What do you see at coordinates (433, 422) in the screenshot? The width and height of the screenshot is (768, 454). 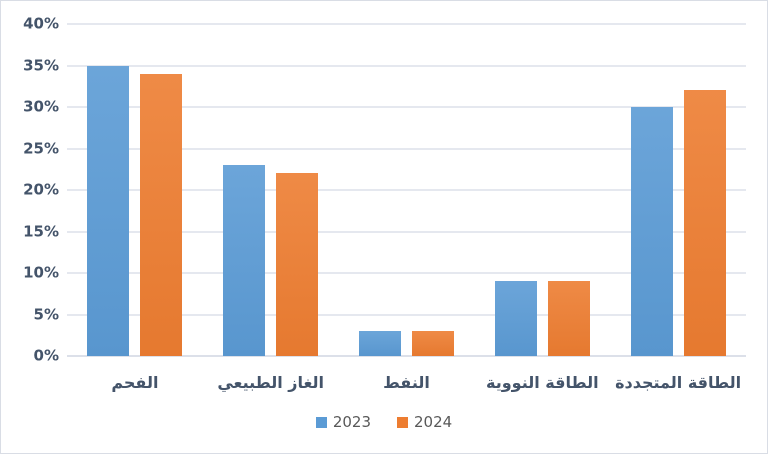 I see `legend-label: 2024` at bounding box center [433, 422].